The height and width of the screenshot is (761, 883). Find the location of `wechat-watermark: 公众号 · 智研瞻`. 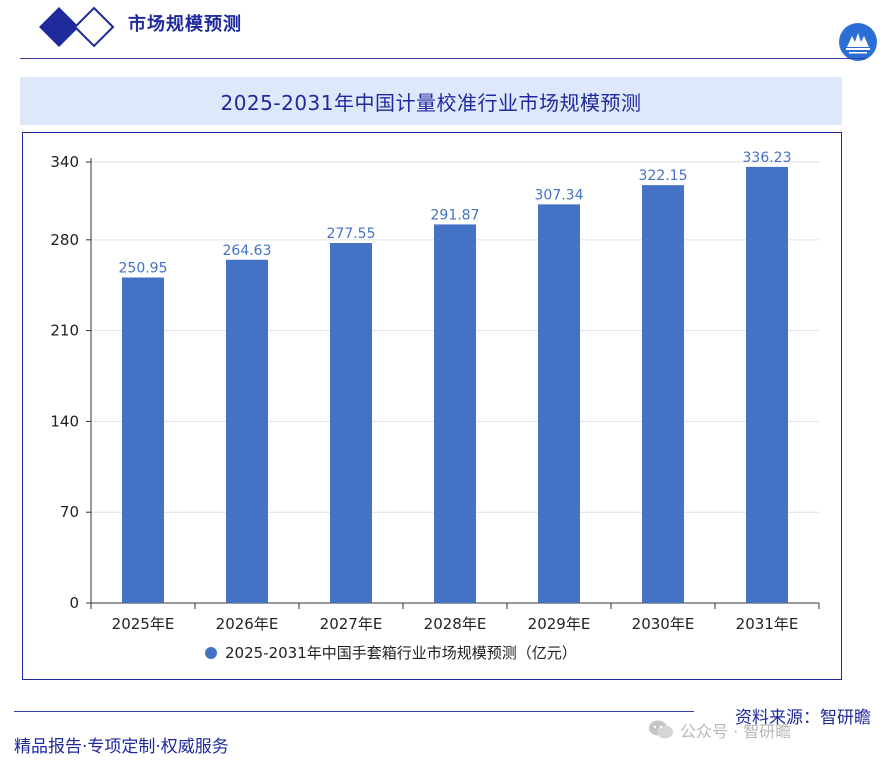

wechat-watermark: 公众号 · 智研瞻 is located at coordinates (719, 730).